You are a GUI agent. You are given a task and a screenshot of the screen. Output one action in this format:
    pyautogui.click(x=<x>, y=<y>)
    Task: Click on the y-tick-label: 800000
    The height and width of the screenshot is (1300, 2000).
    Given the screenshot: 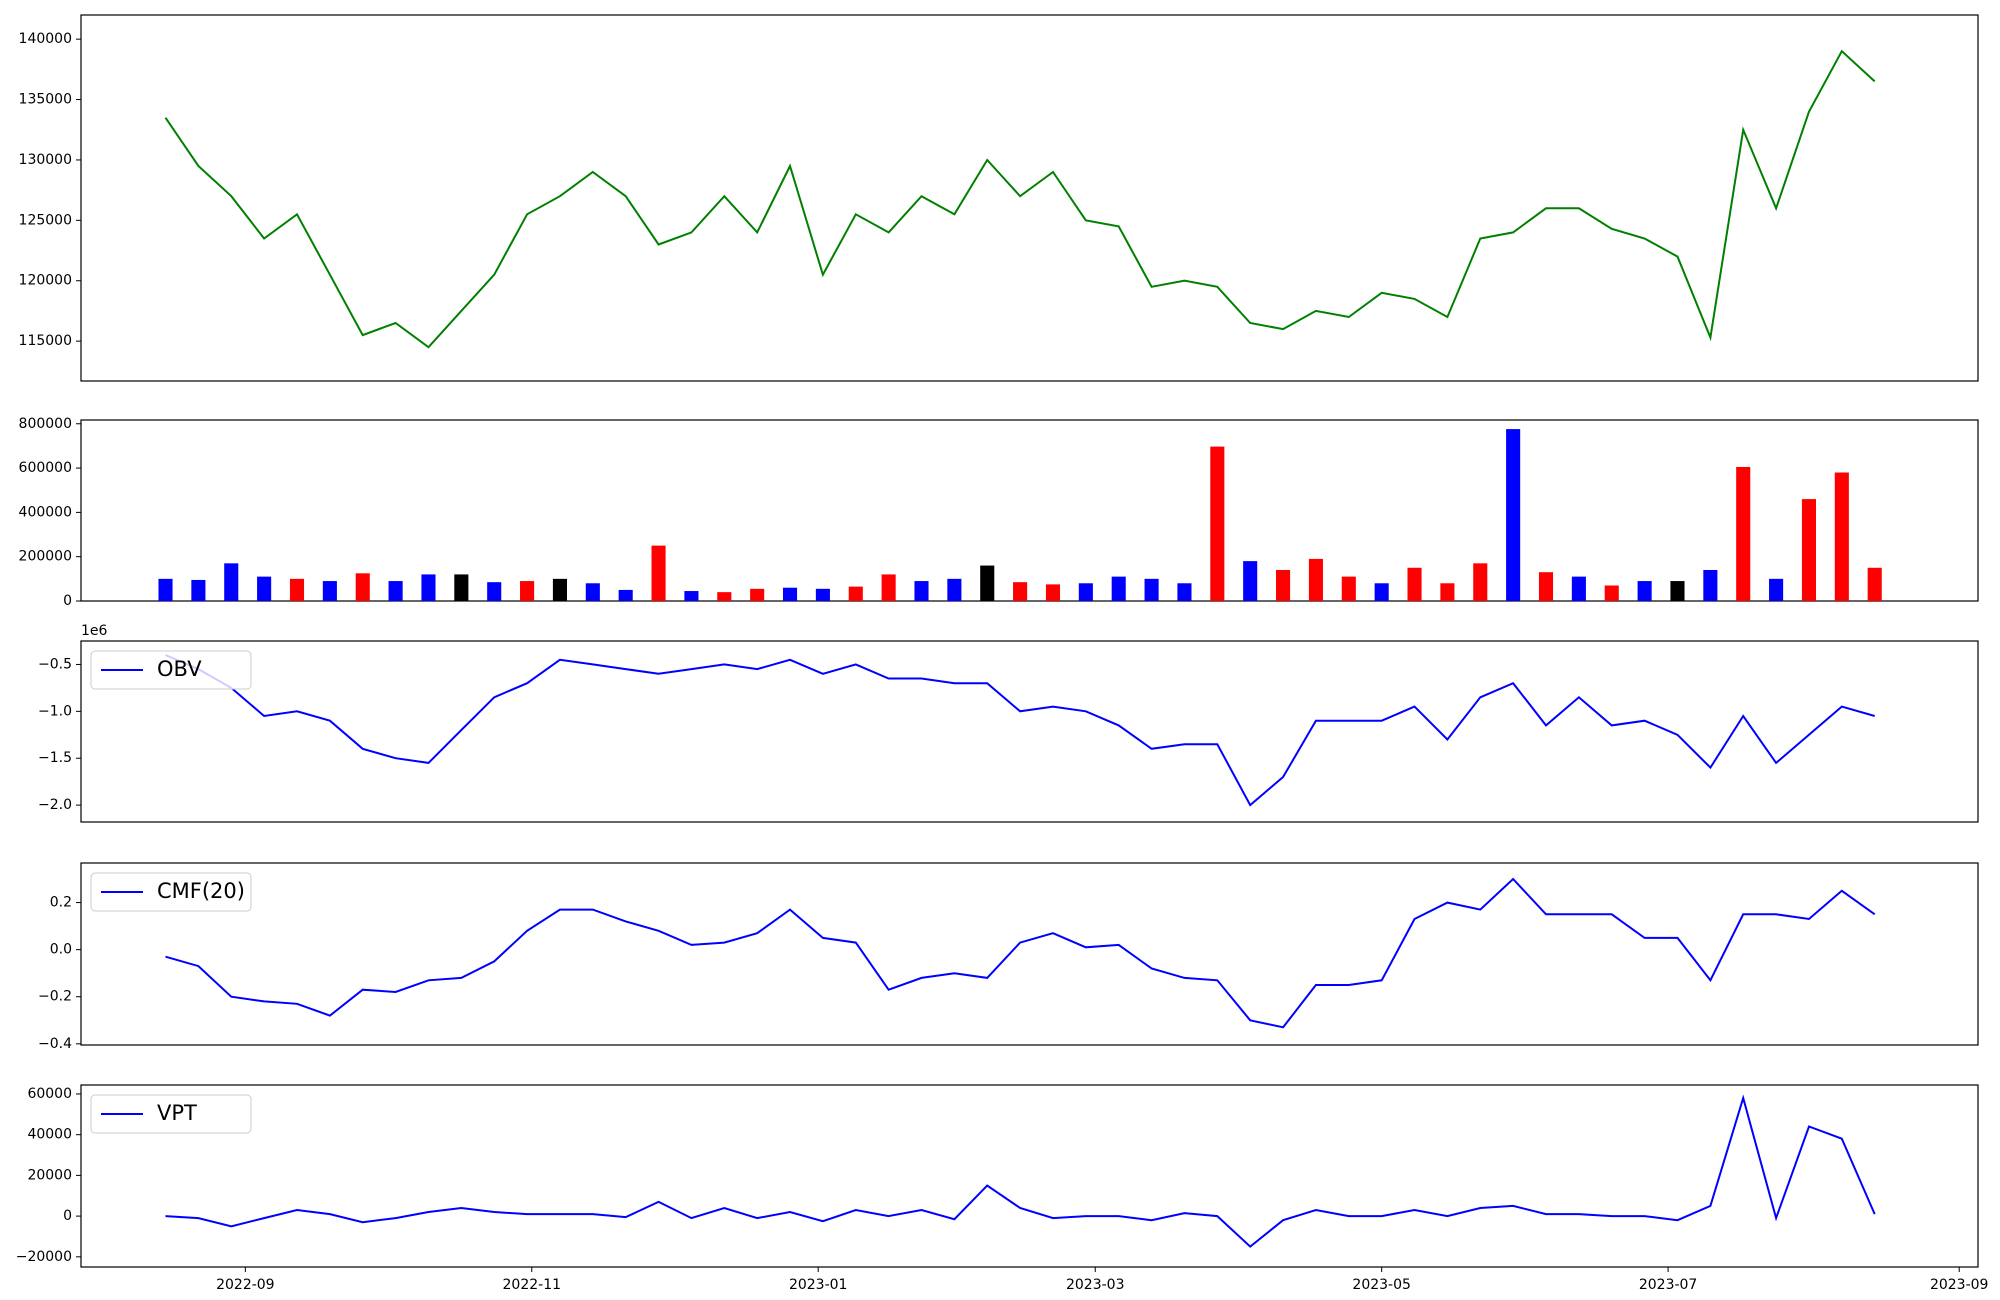 What is the action you would take?
    pyautogui.click(x=45, y=424)
    